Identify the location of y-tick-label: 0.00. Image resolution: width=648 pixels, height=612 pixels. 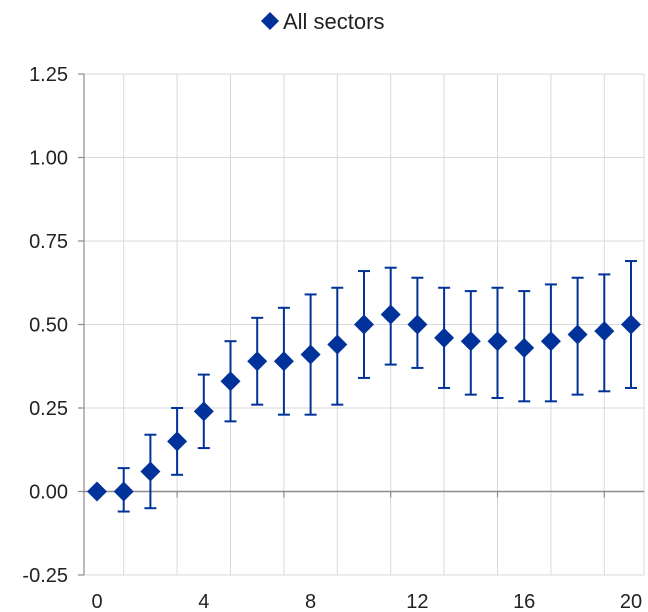
(48, 493).